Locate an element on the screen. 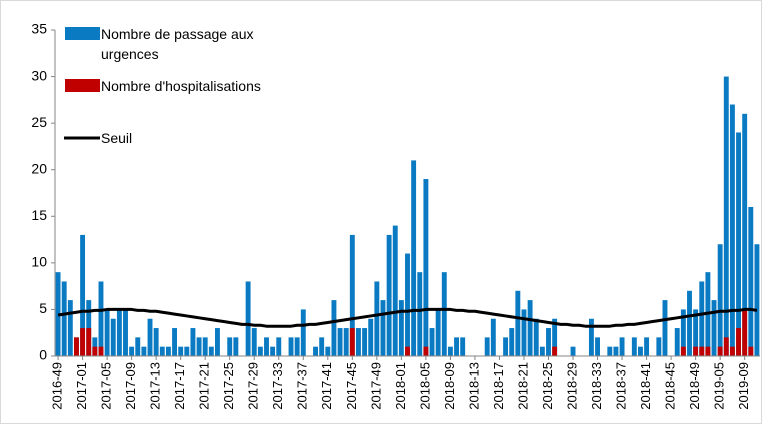 This screenshot has height=425, width=763. y-tick-label: 25 is located at coordinates (39, 122).